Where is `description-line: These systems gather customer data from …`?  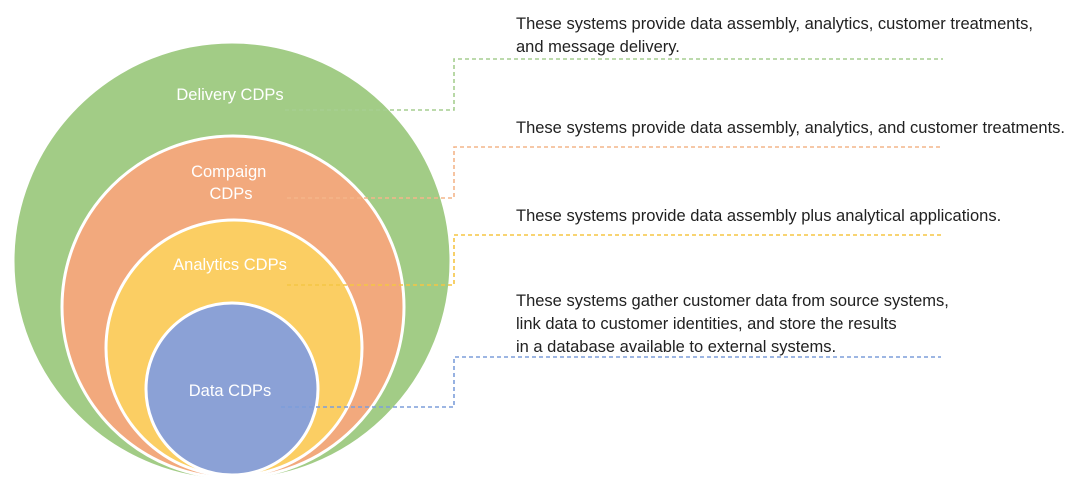 description-line: These systems gather customer data from … is located at coordinates (732, 301).